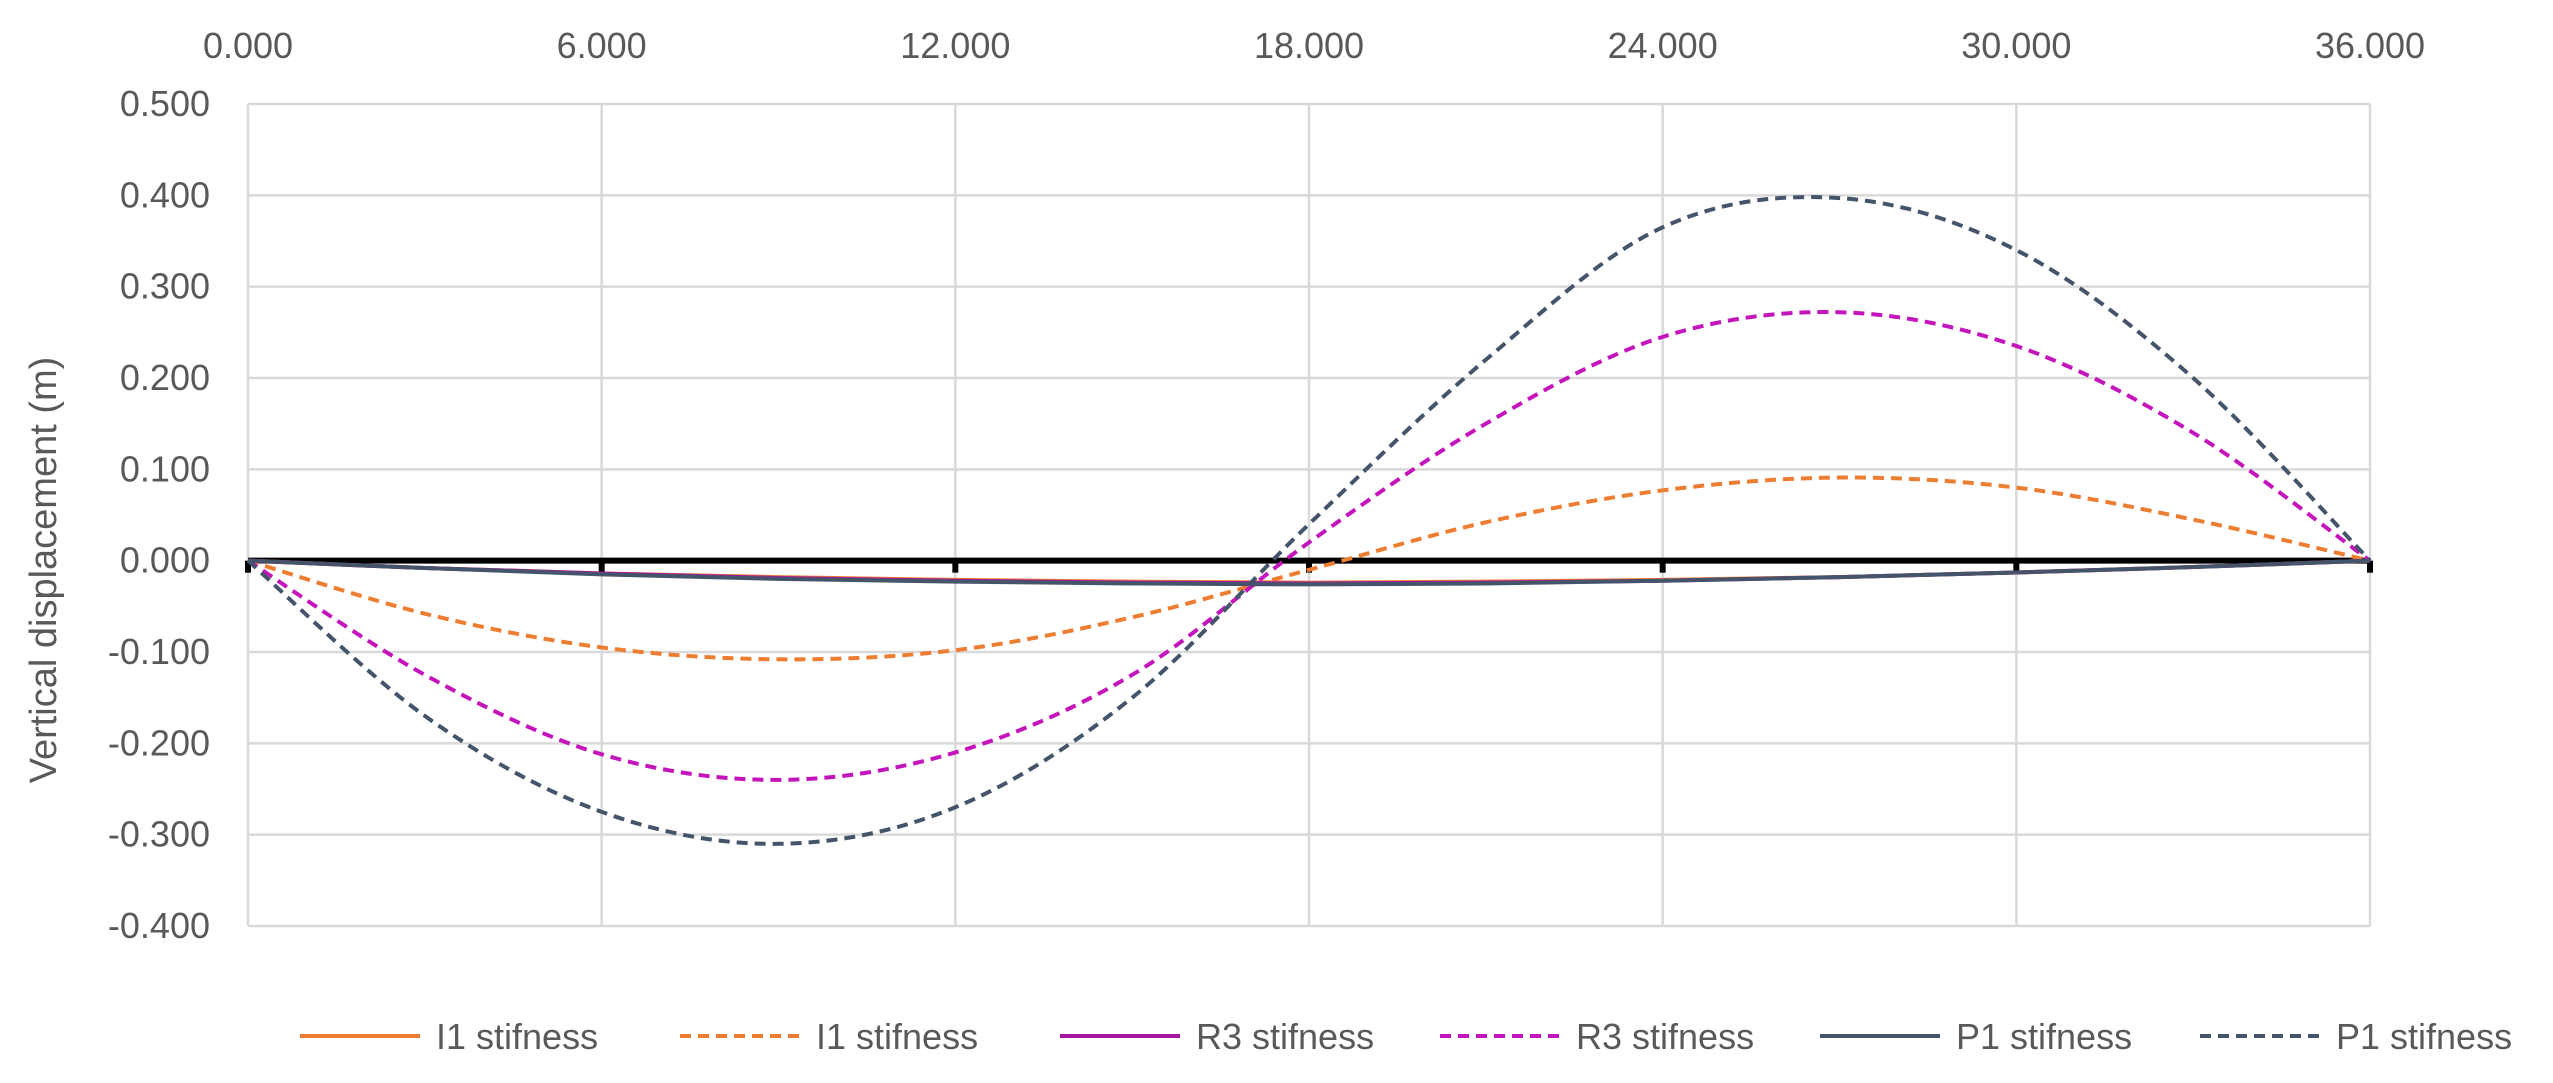 The image size is (2553, 1083). I want to click on y-axis-title: Vertical displacement (m), so click(44, 570).